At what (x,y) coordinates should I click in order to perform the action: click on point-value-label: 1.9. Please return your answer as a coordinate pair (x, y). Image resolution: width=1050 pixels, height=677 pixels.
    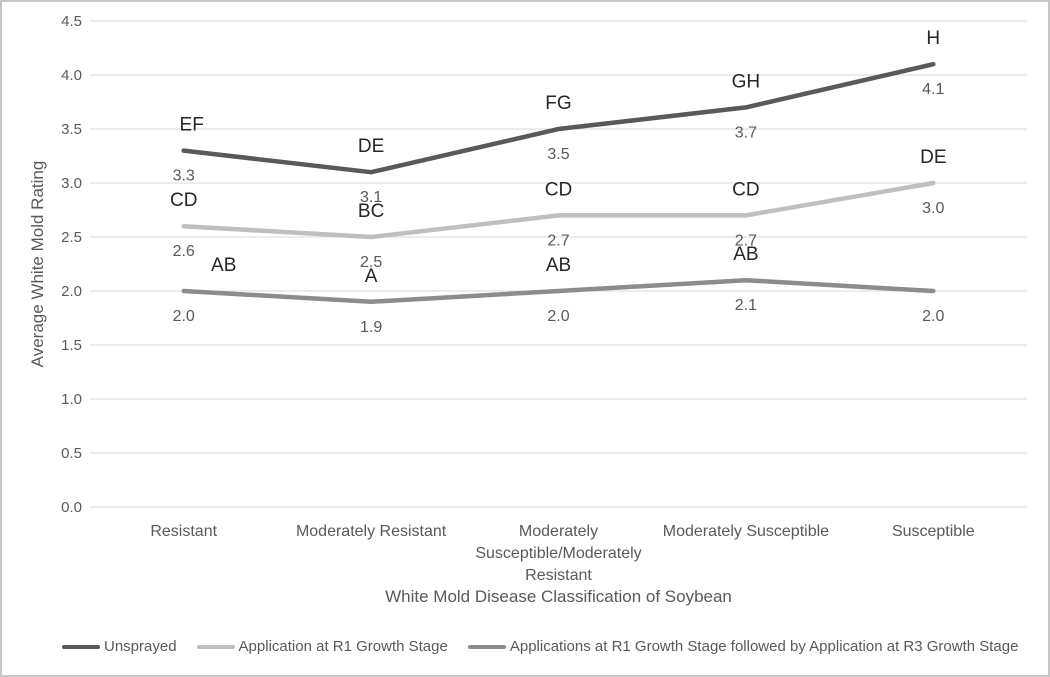
    Looking at the image, I should click on (371, 327).